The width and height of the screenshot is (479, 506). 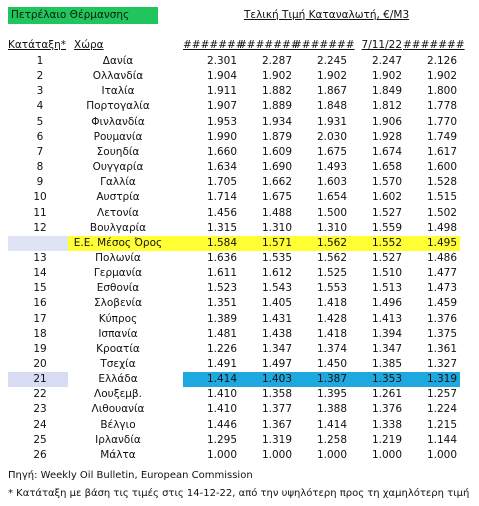 I want to click on row-value-col-1: 1.911, so click(x=221, y=91).